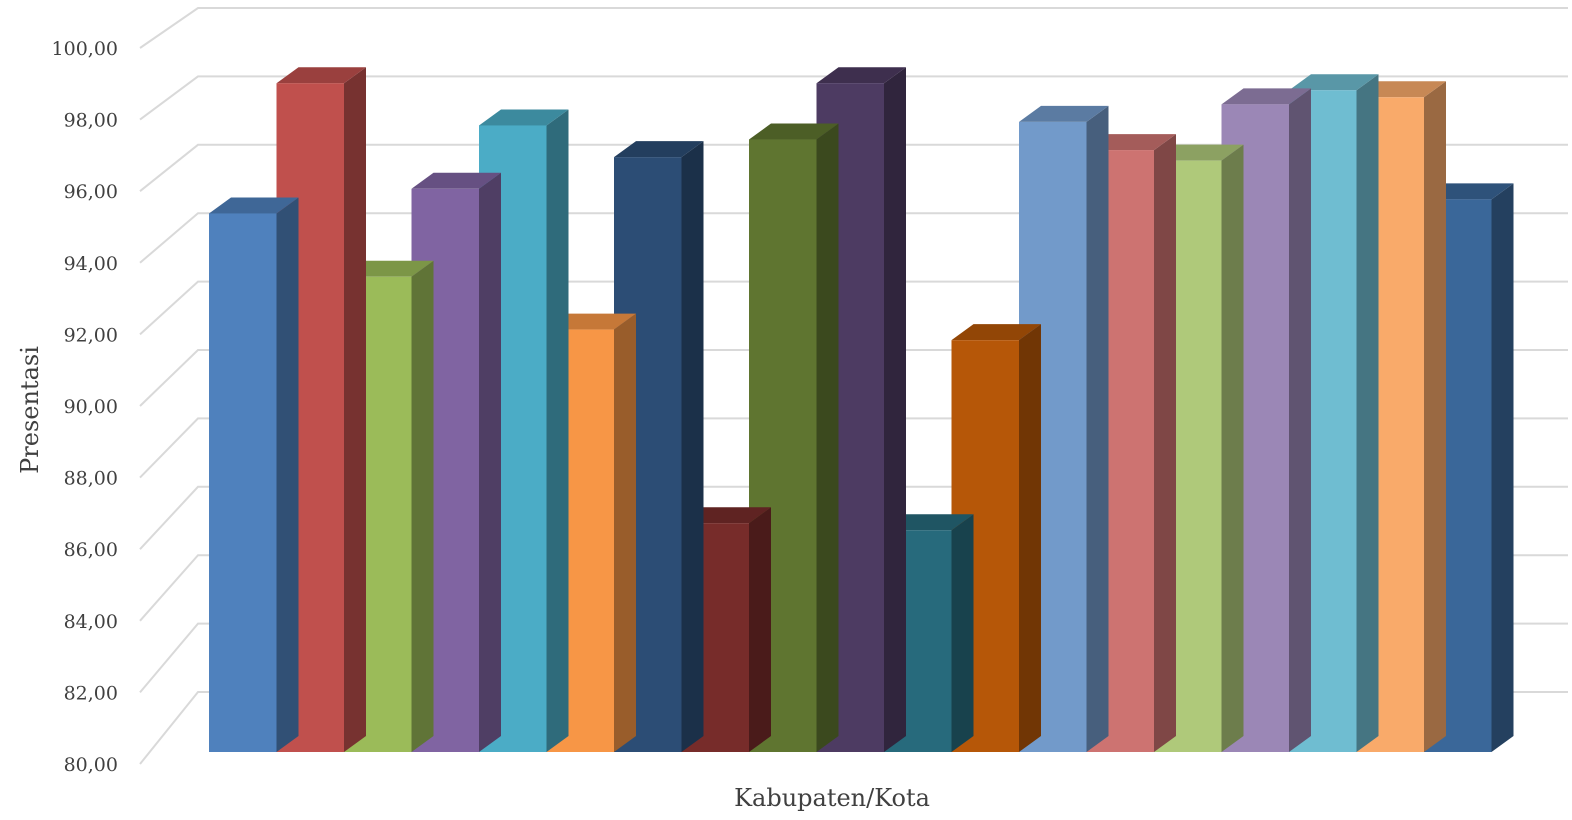 The image size is (1572, 820). Describe the element at coordinates (85, 49) in the screenshot. I see `y-tick-label: 100,00` at that location.